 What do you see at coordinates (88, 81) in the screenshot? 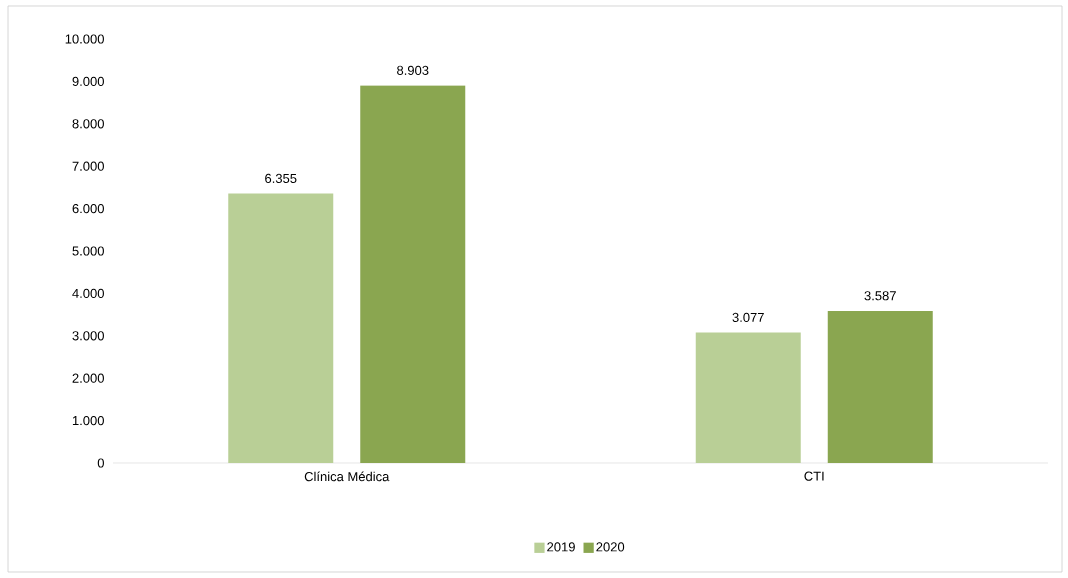
I see `y-tick-label: 9.000` at bounding box center [88, 81].